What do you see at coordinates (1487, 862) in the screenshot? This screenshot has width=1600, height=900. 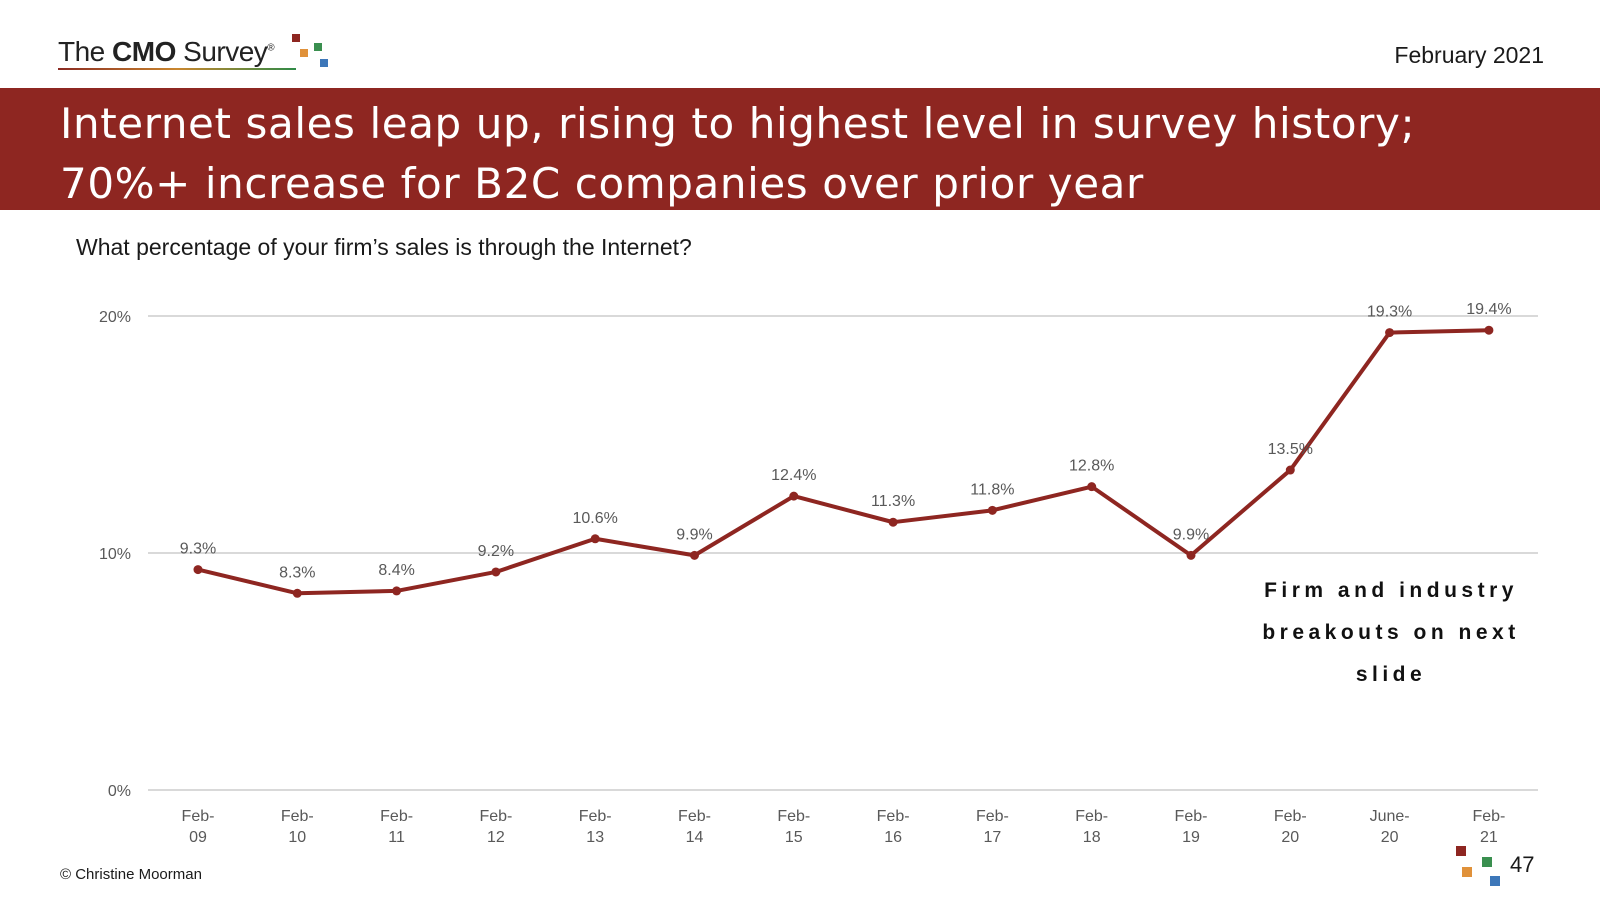 I see `footer-square-green` at bounding box center [1487, 862].